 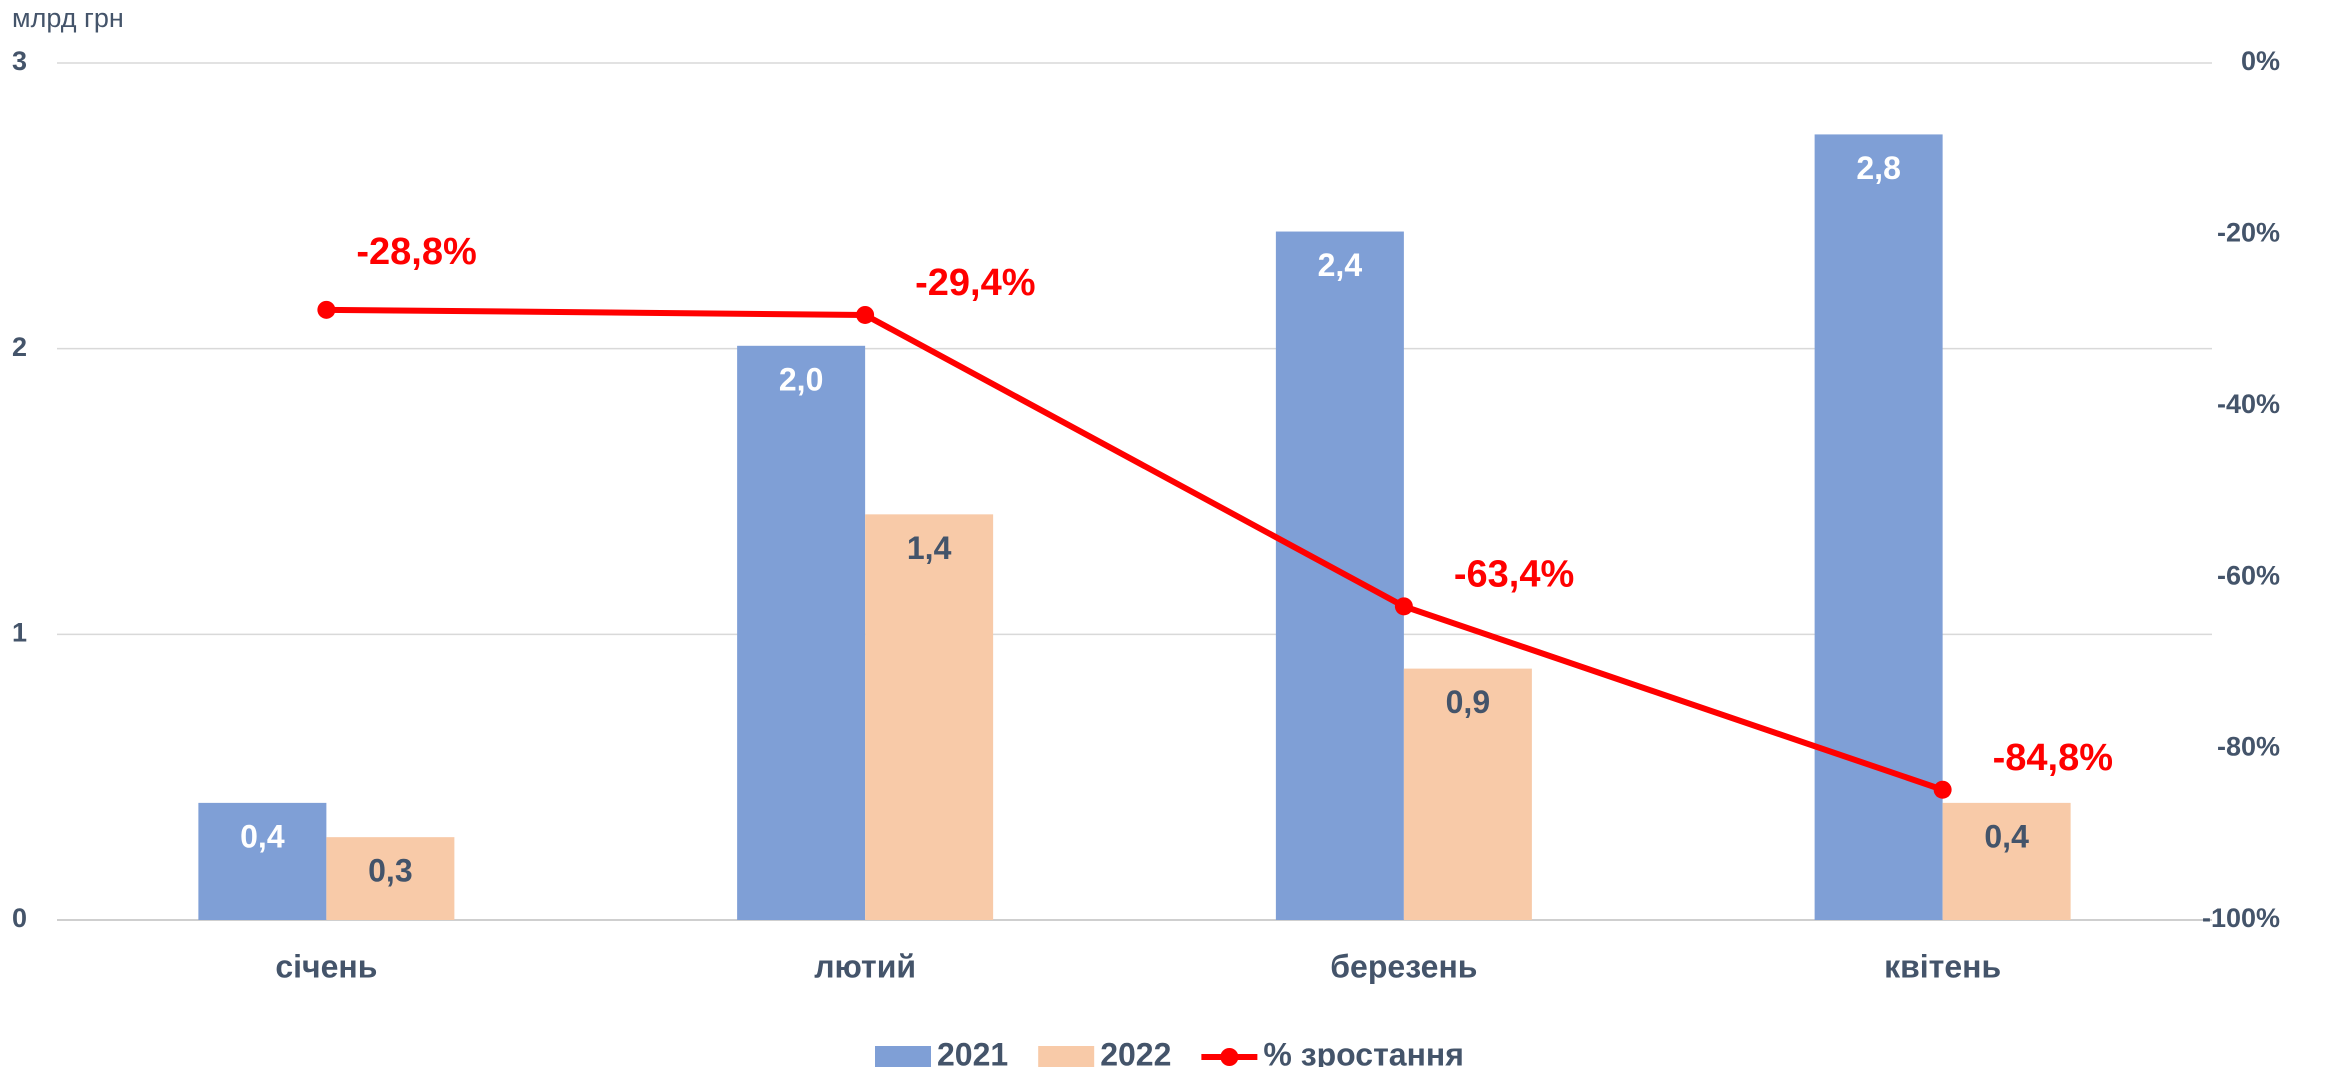 I want to click on y-tick-label: 1, so click(x=19, y=632).